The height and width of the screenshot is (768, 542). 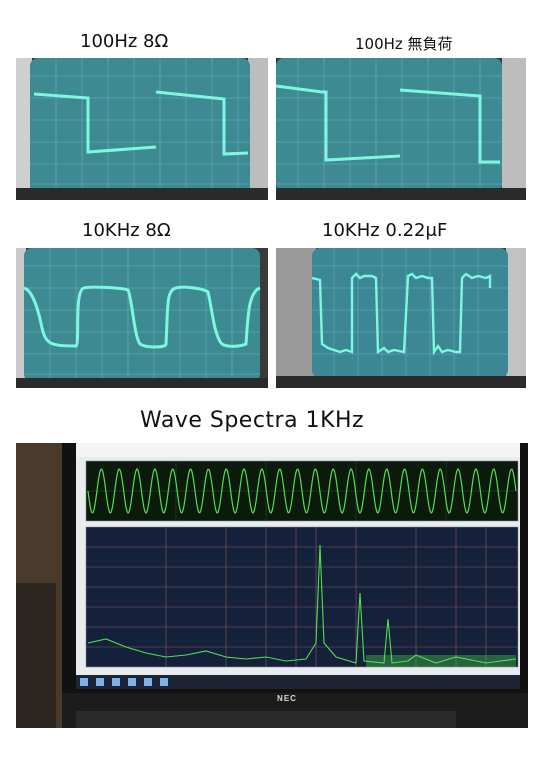 I want to click on caption-10khz-8ohm: 10KHz 8Ω, so click(x=126, y=230).